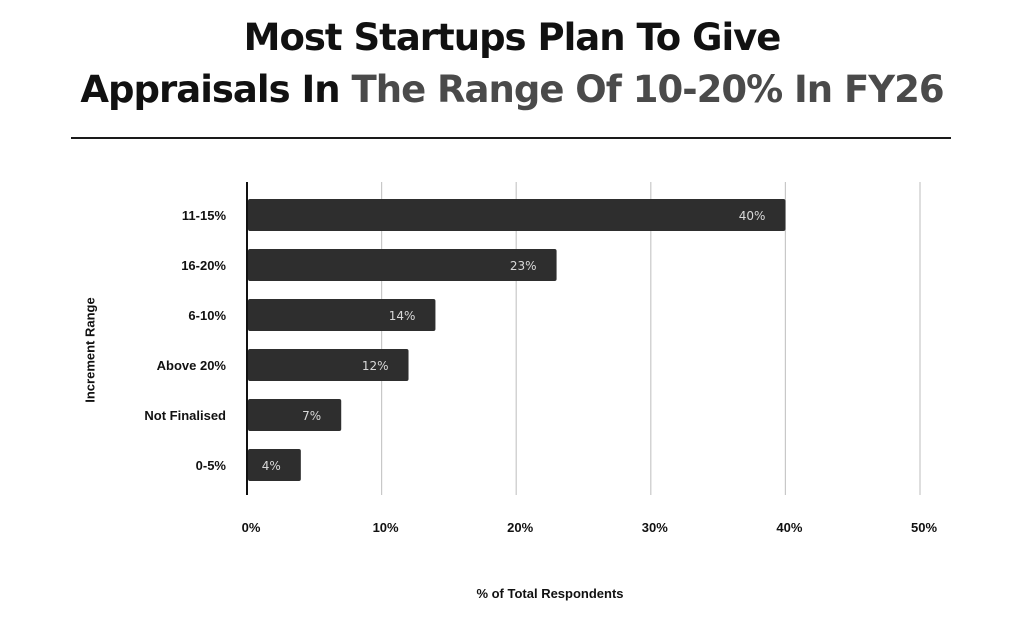 The width and height of the screenshot is (1024, 623). Describe the element at coordinates (216, 89) in the screenshot. I see `title-line-2-dark: Appraisals In` at that location.